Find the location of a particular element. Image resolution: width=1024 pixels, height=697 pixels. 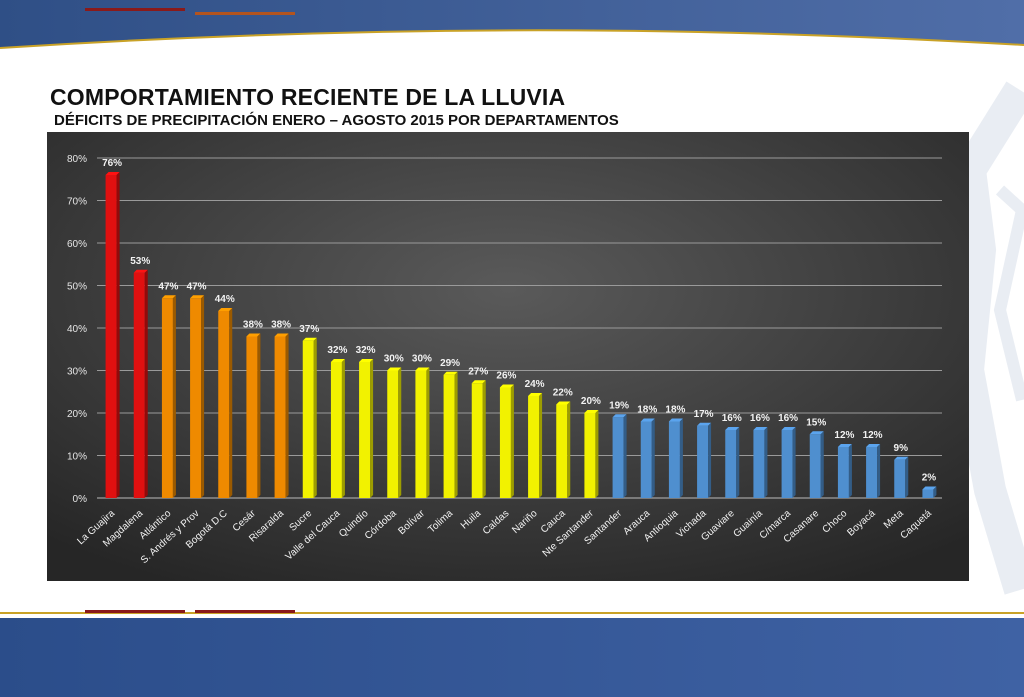

data-label: 76% is located at coordinates (112, 163).